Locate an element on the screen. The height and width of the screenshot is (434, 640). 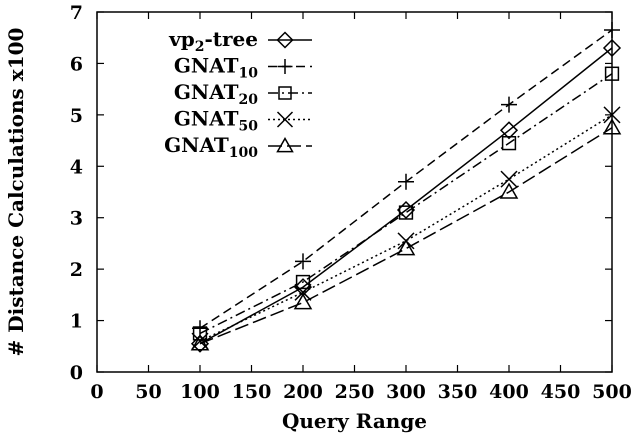
x-tick-label: 100 is located at coordinates (200, 392).